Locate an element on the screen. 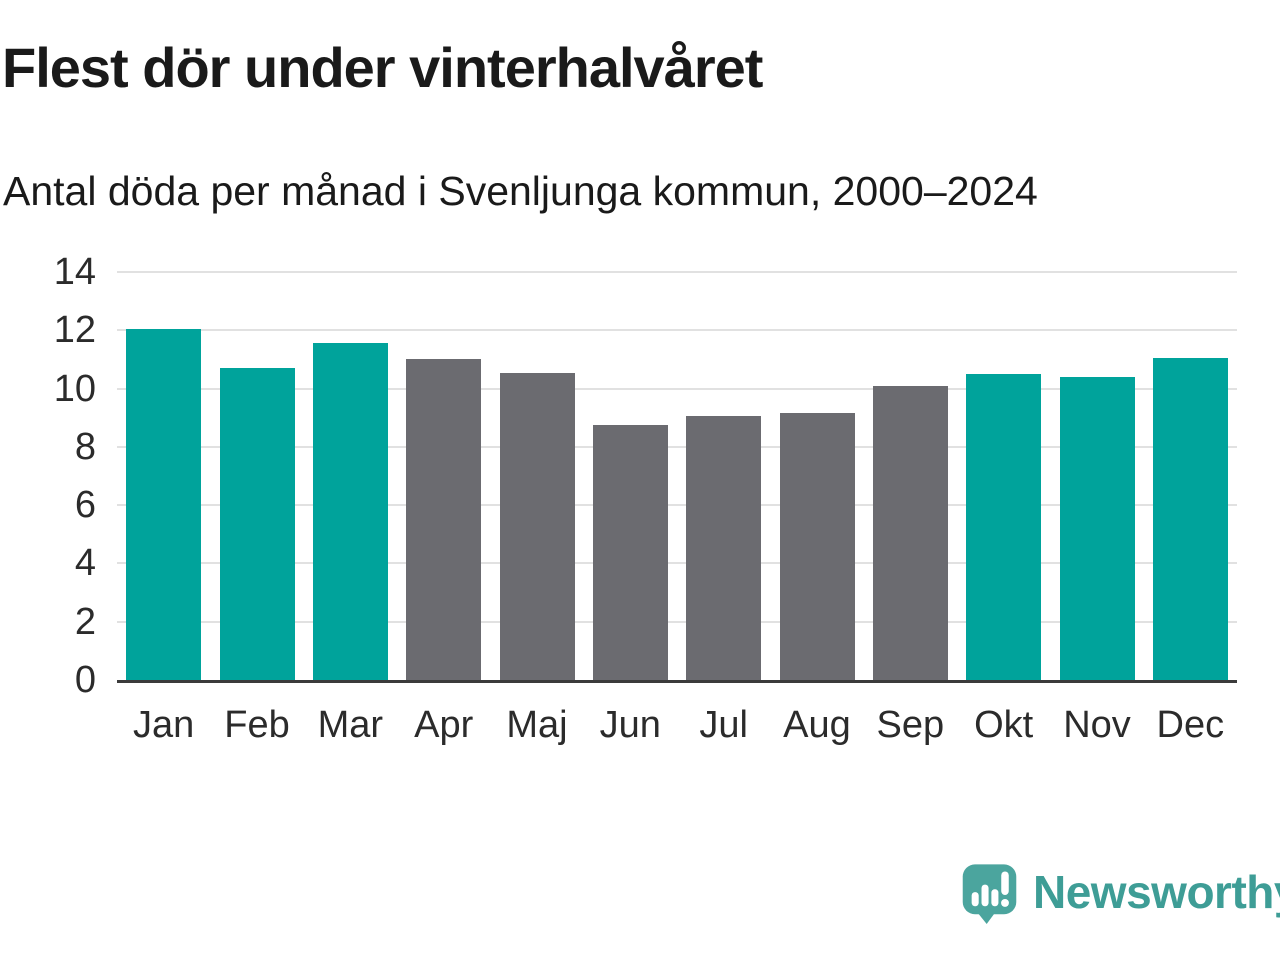 The width and height of the screenshot is (1280, 960). bar-jul is located at coordinates (724, 548).